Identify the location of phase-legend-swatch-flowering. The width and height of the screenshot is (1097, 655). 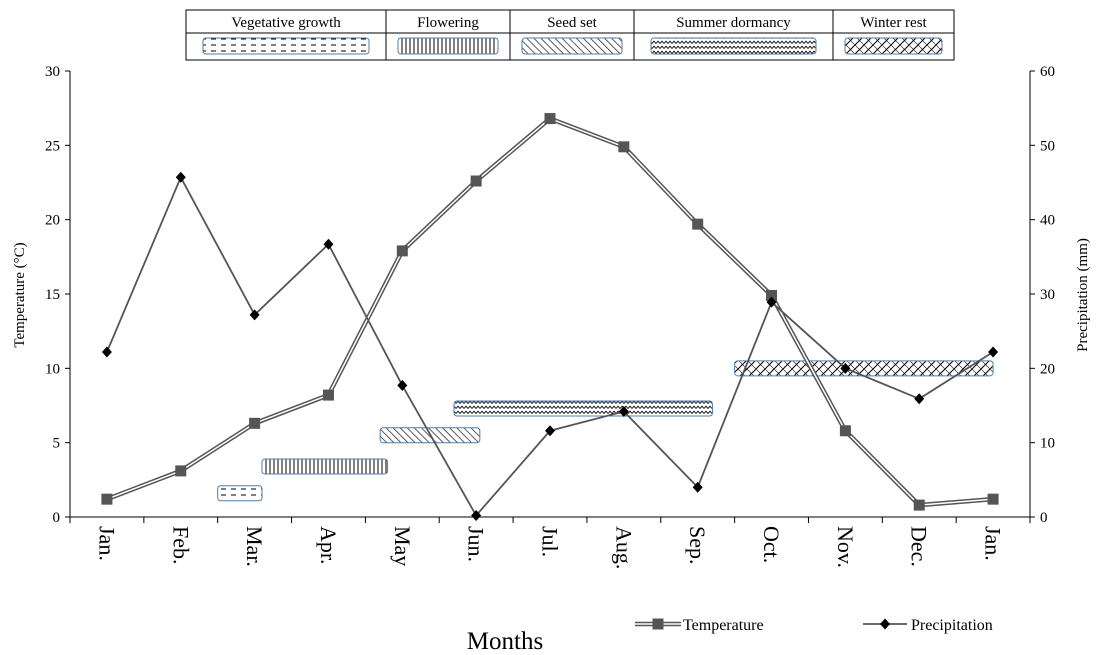
(448, 46).